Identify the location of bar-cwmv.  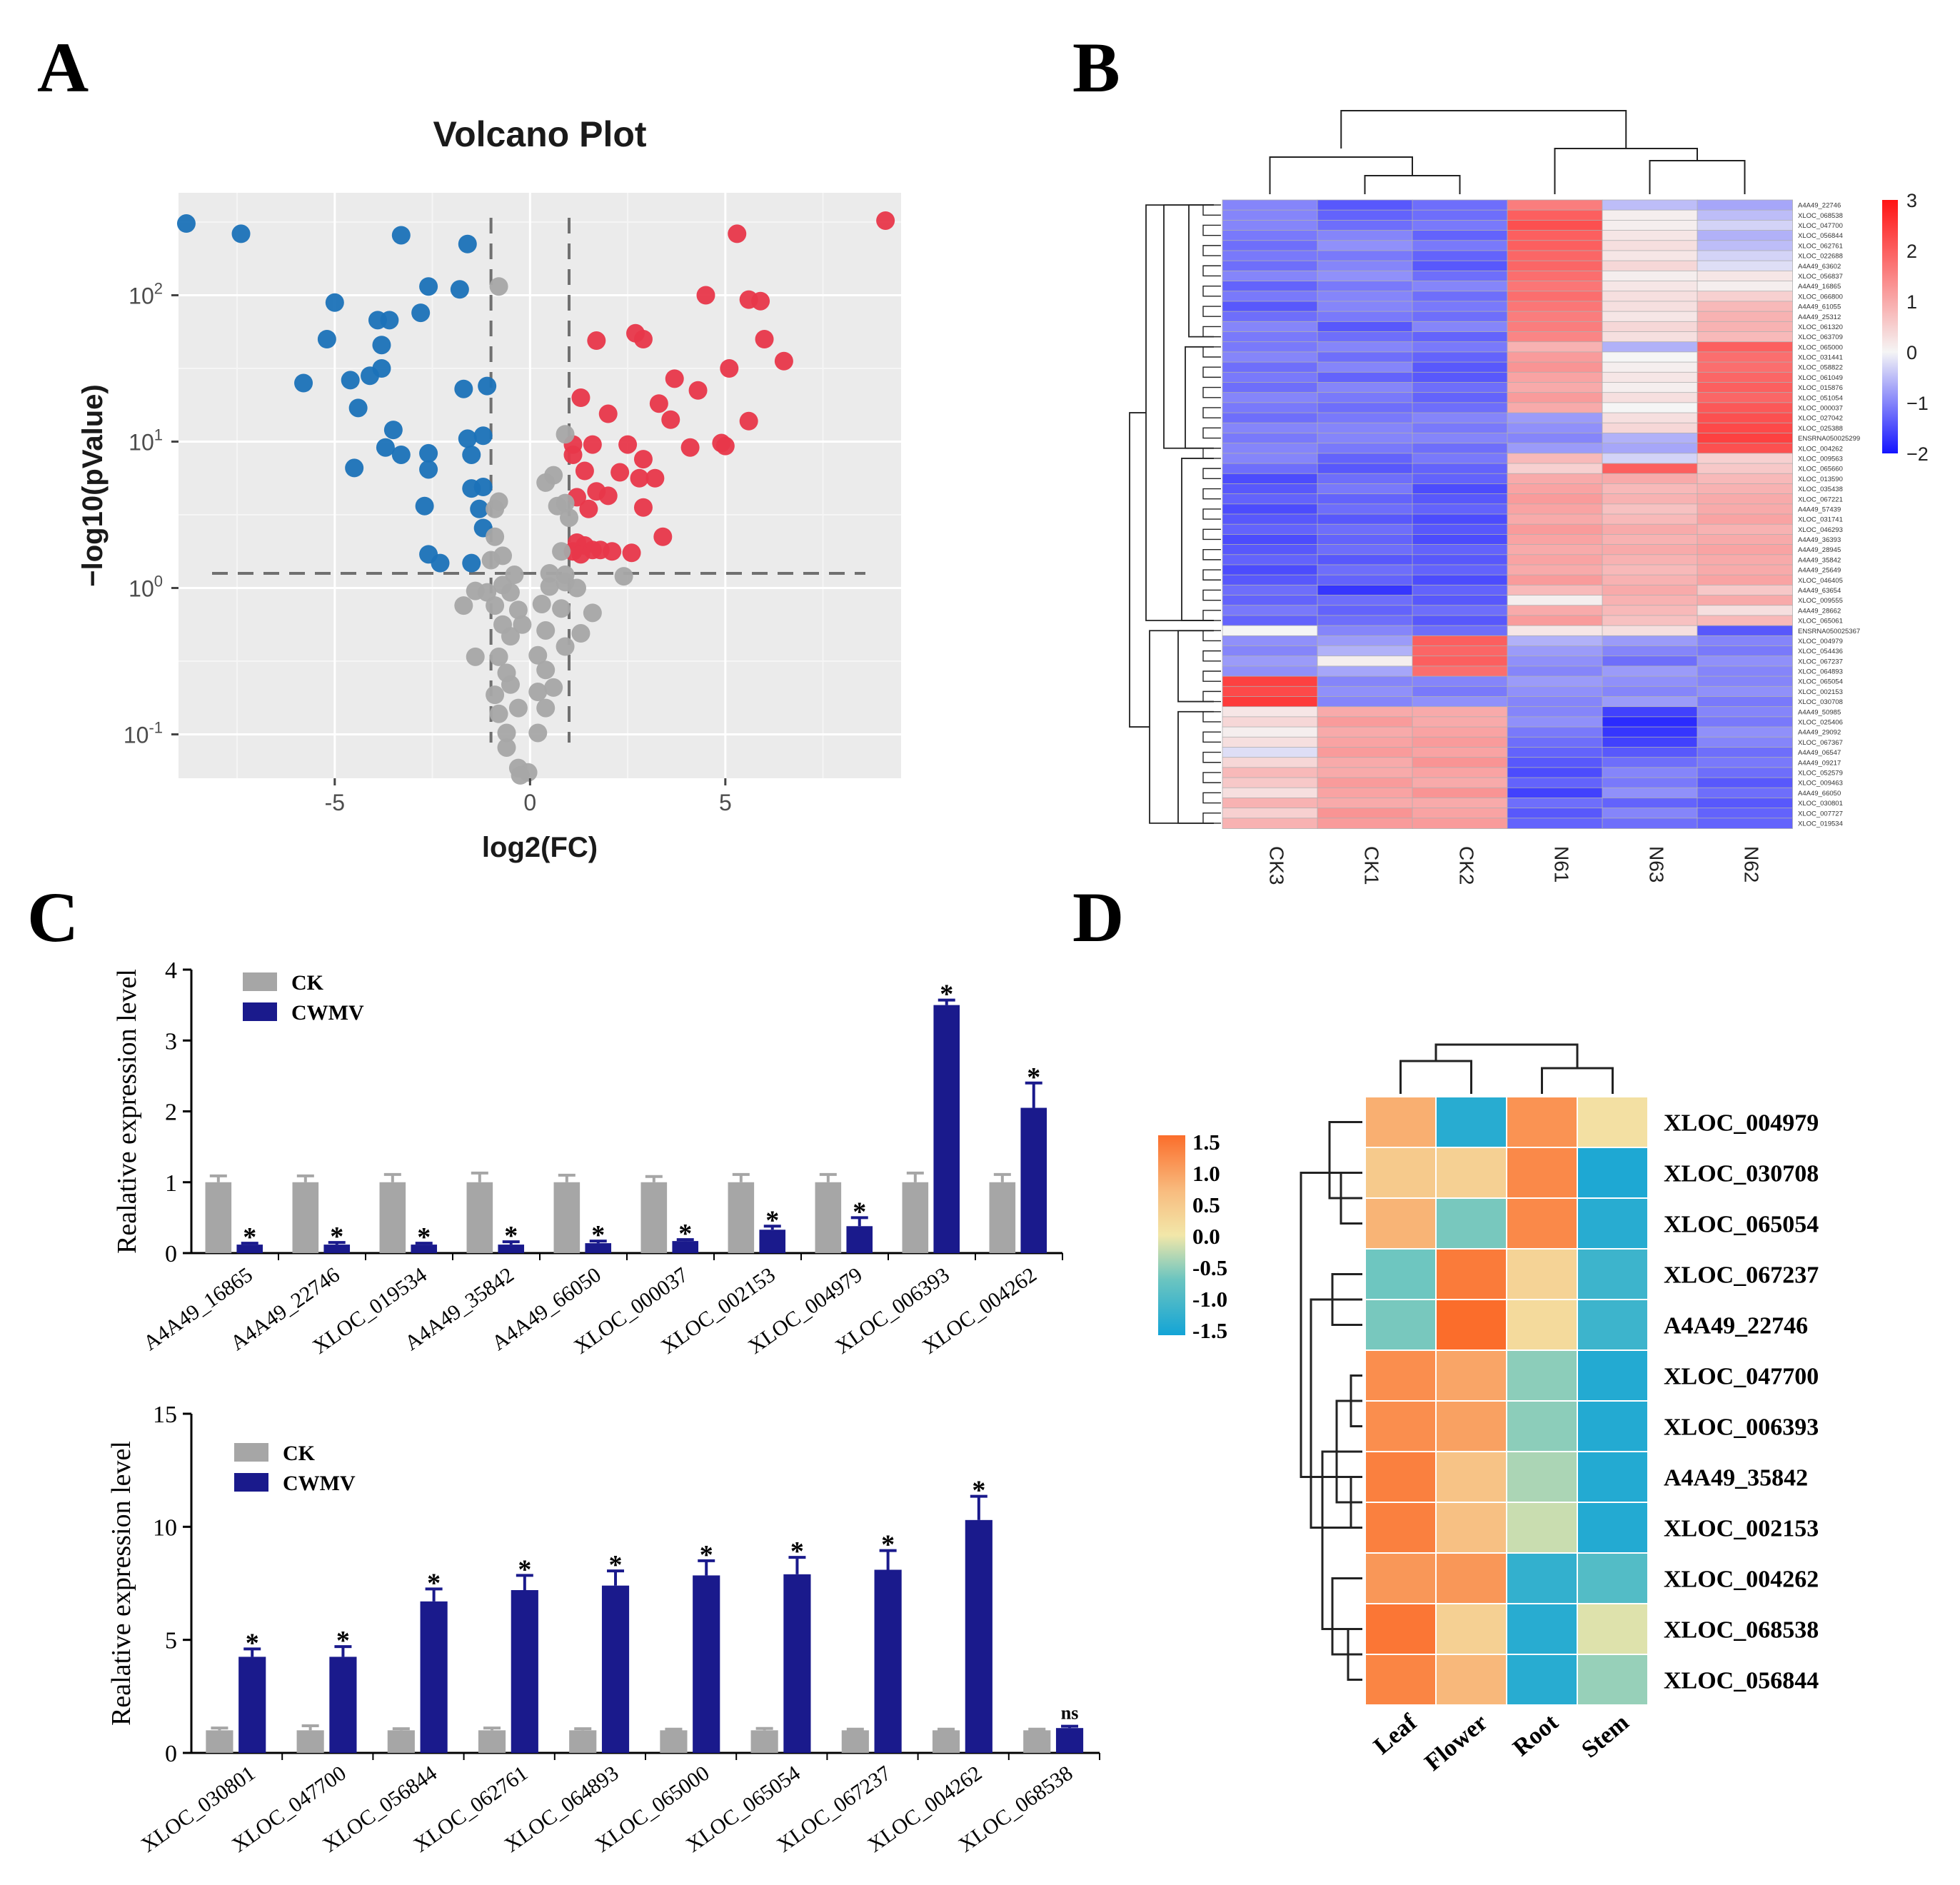
(1033, 1180).